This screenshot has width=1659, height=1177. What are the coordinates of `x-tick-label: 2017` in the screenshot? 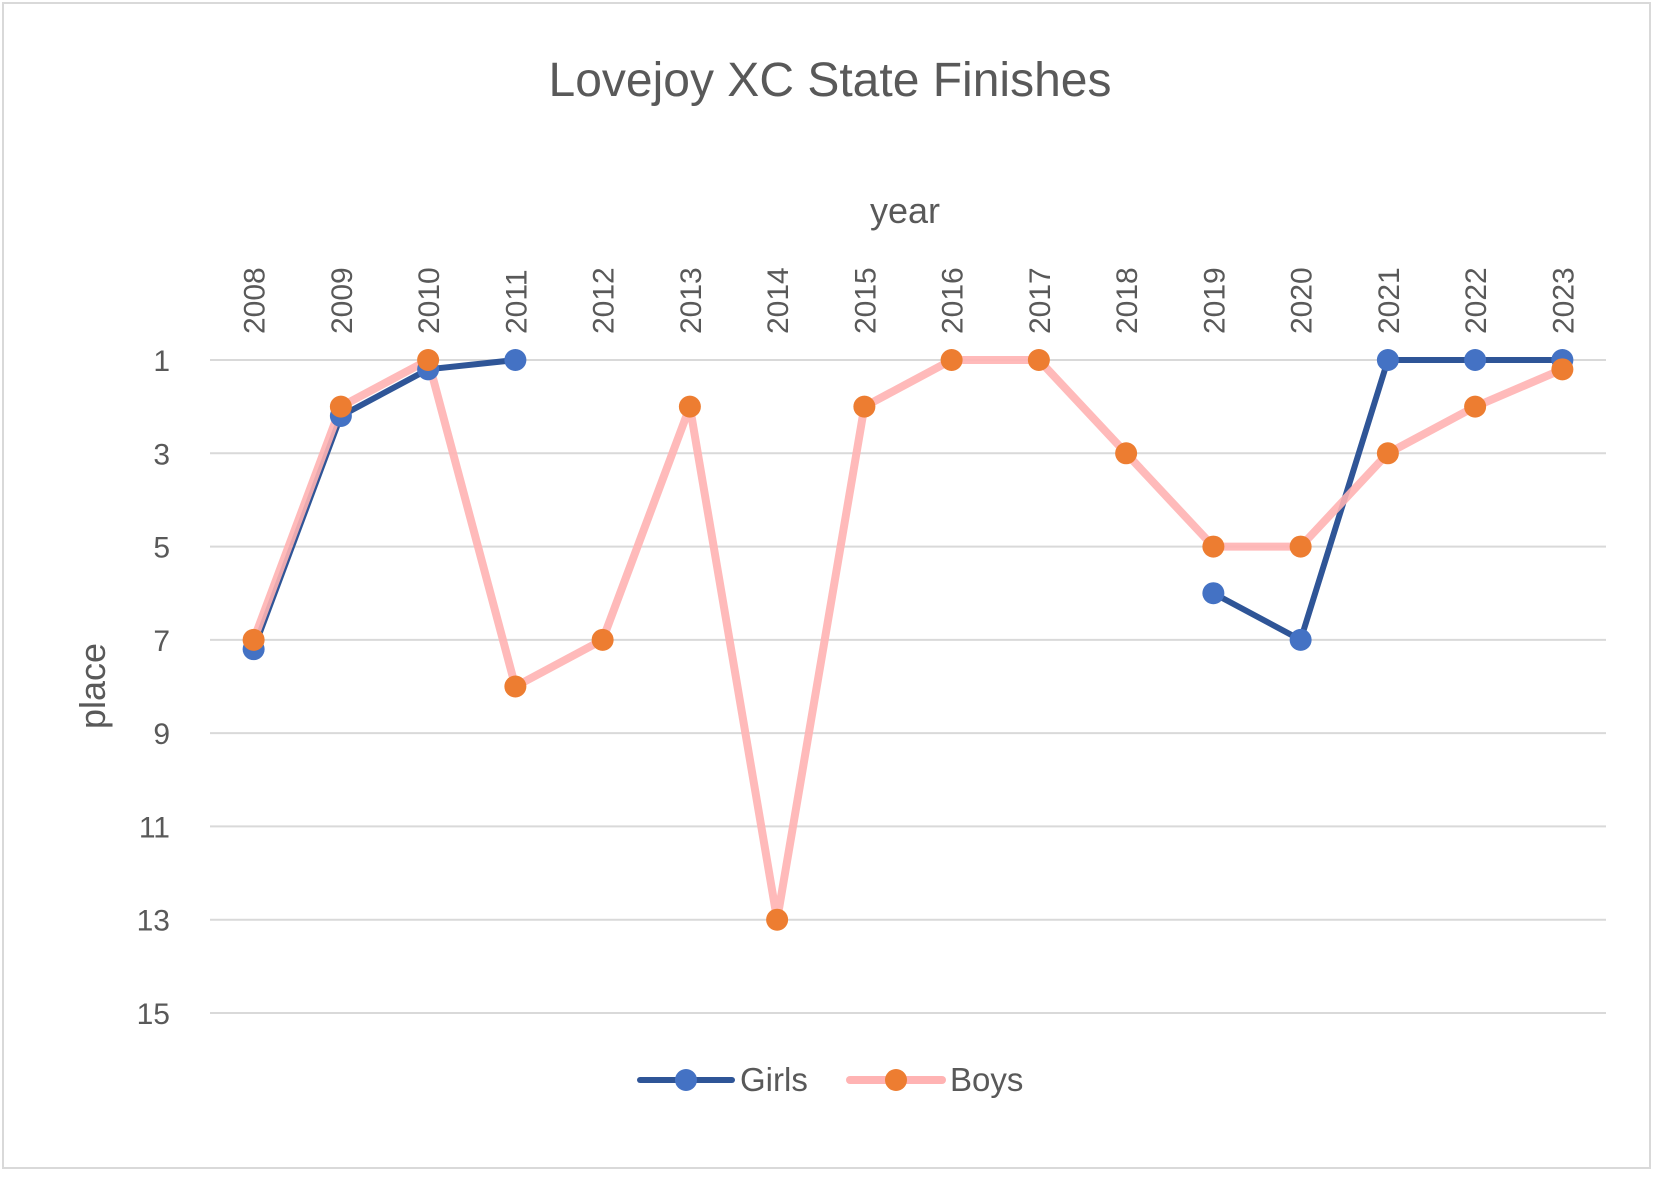 It's located at (1040, 300).